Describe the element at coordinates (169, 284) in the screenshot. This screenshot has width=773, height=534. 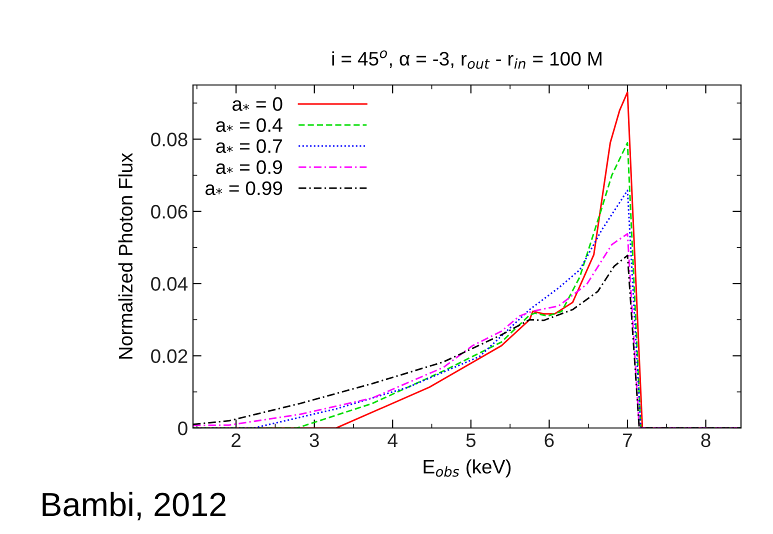
I see `y-tick-label: 0.04` at that location.